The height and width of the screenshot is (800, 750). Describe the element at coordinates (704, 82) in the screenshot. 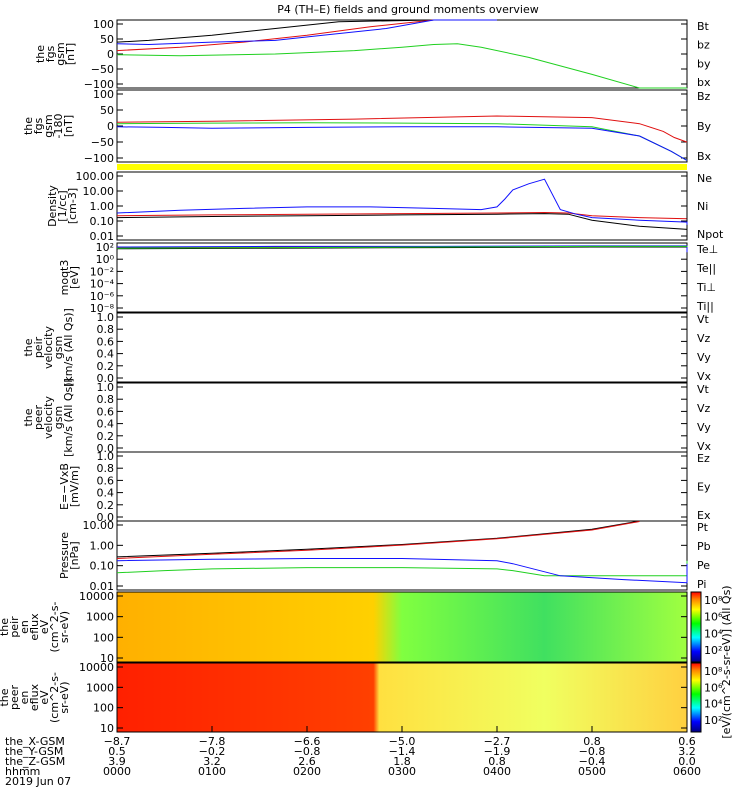

I see `legend-bx: bx` at that location.